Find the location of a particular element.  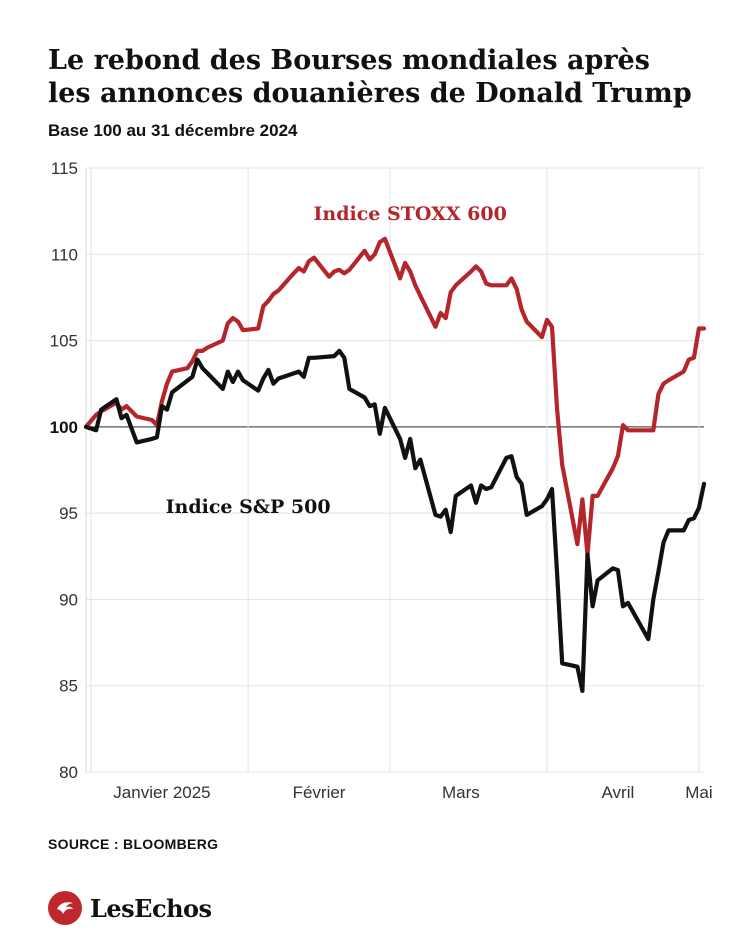

x-tick-label: Mars is located at coordinates (461, 792).